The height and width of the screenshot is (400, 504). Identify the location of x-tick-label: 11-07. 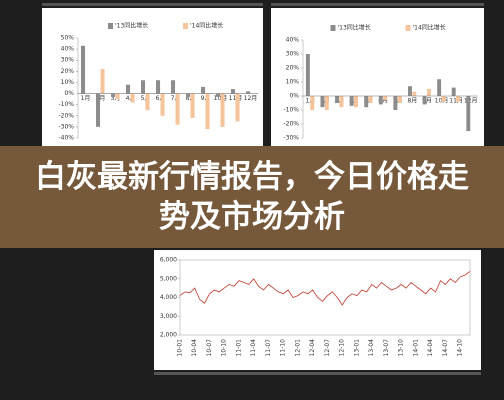
(268, 348).